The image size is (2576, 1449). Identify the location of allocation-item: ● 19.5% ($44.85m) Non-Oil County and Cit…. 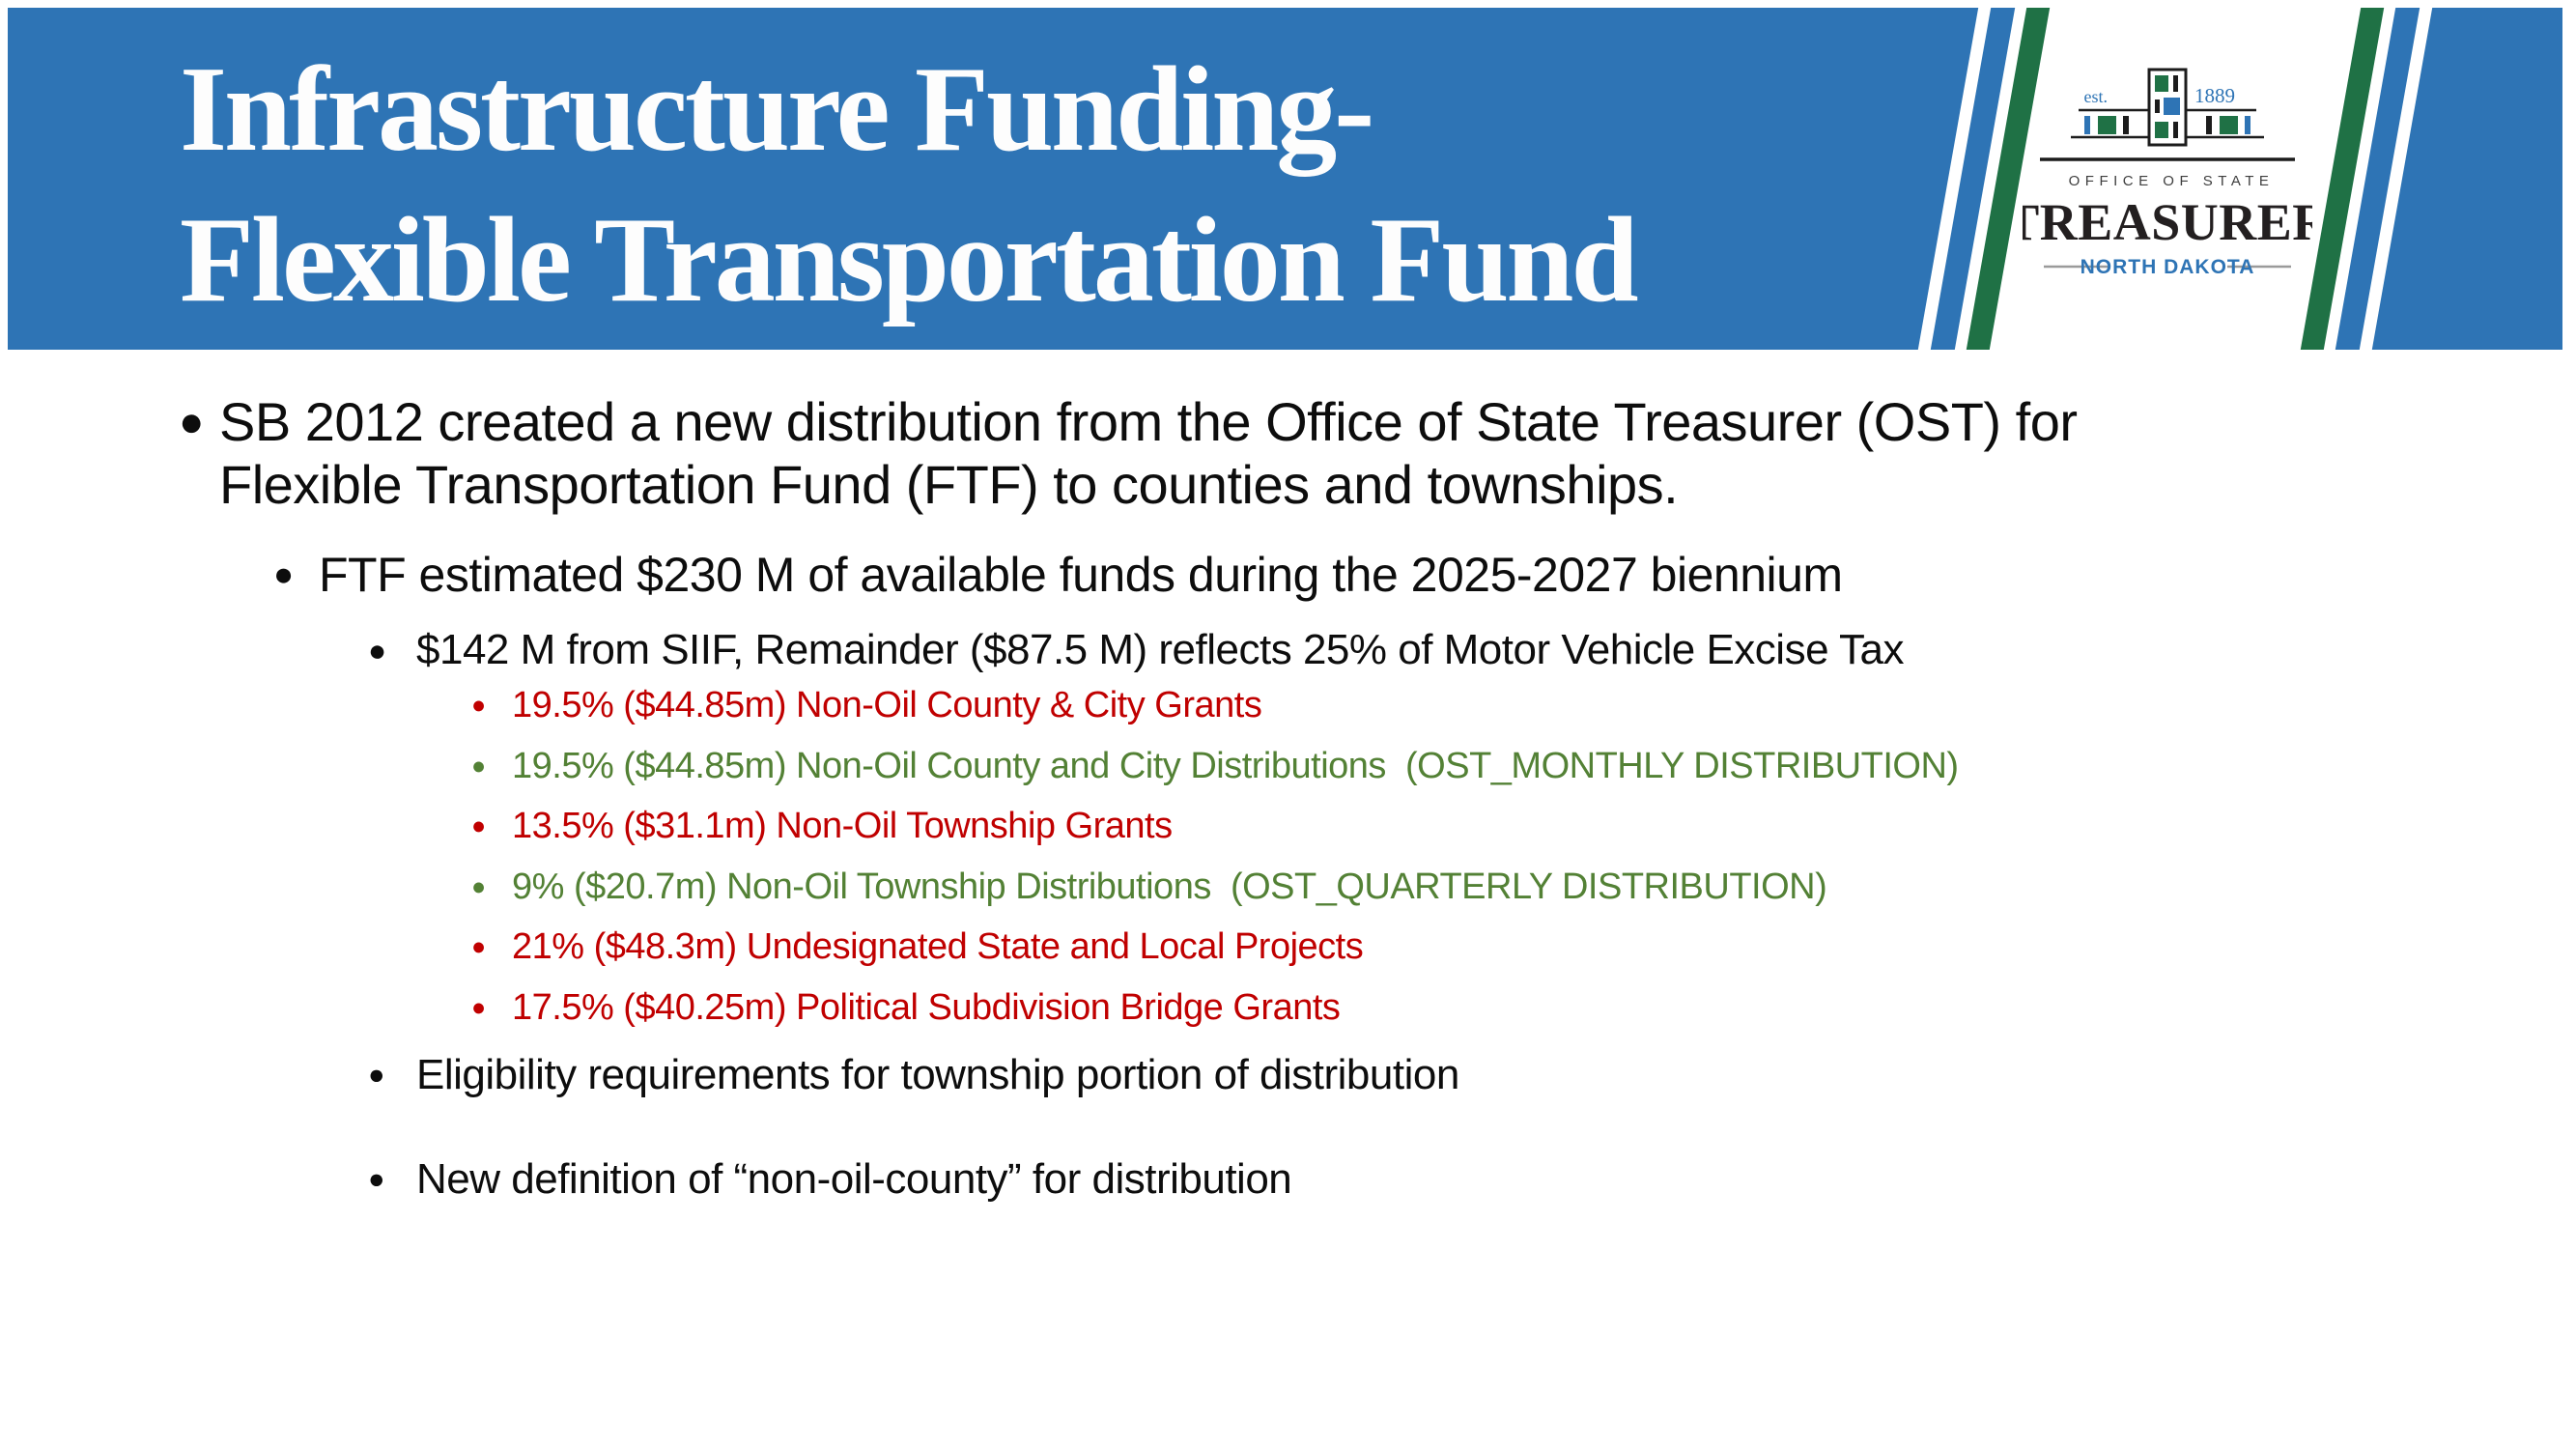
(1215, 766).